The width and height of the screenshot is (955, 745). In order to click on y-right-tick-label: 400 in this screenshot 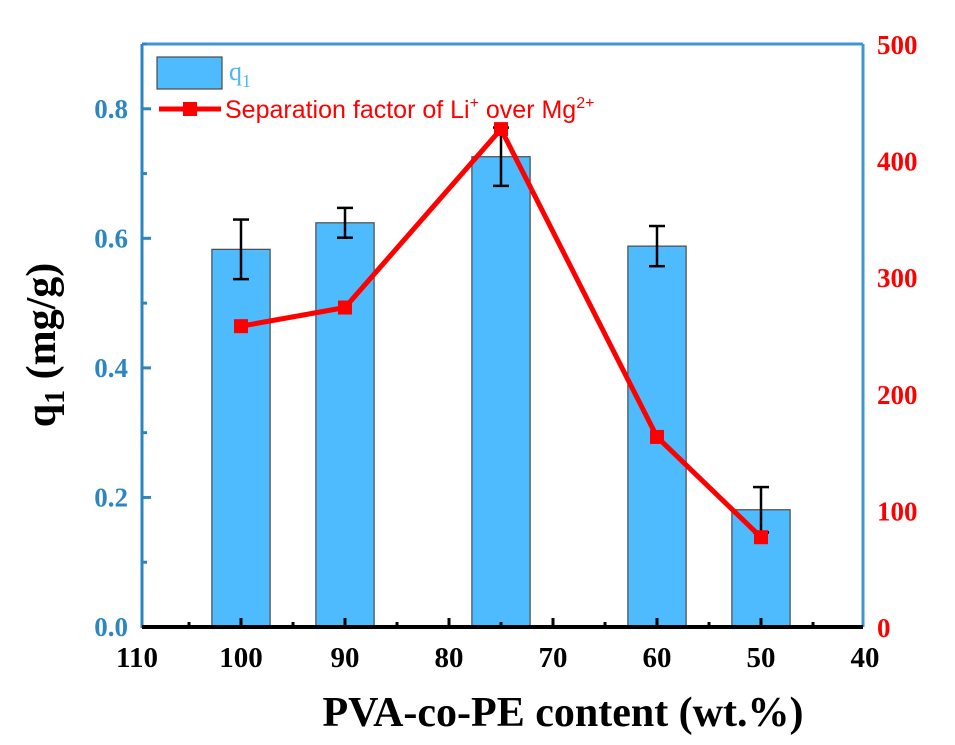, I will do `click(897, 162)`.